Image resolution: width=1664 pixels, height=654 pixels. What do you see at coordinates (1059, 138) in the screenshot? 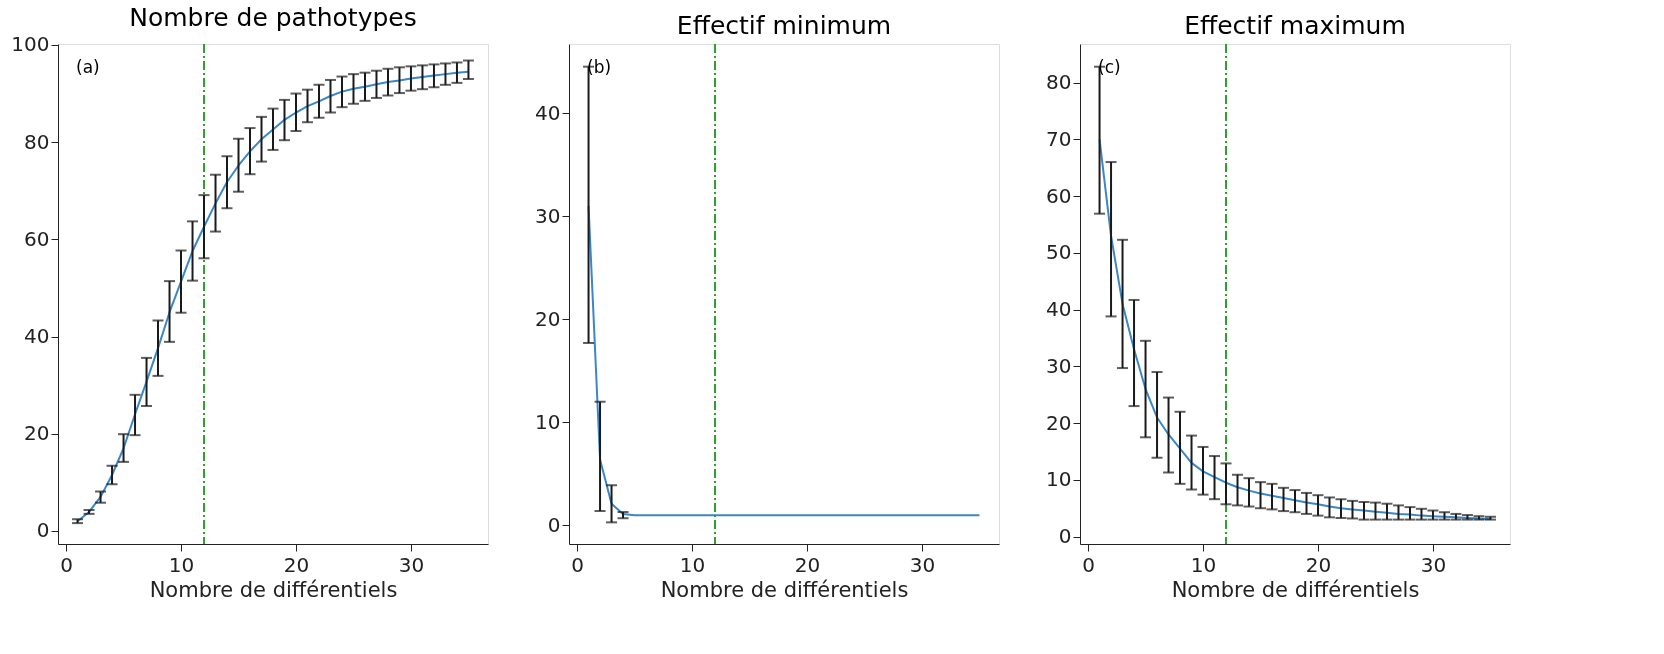
I see `y-tick-label: 70` at bounding box center [1059, 138].